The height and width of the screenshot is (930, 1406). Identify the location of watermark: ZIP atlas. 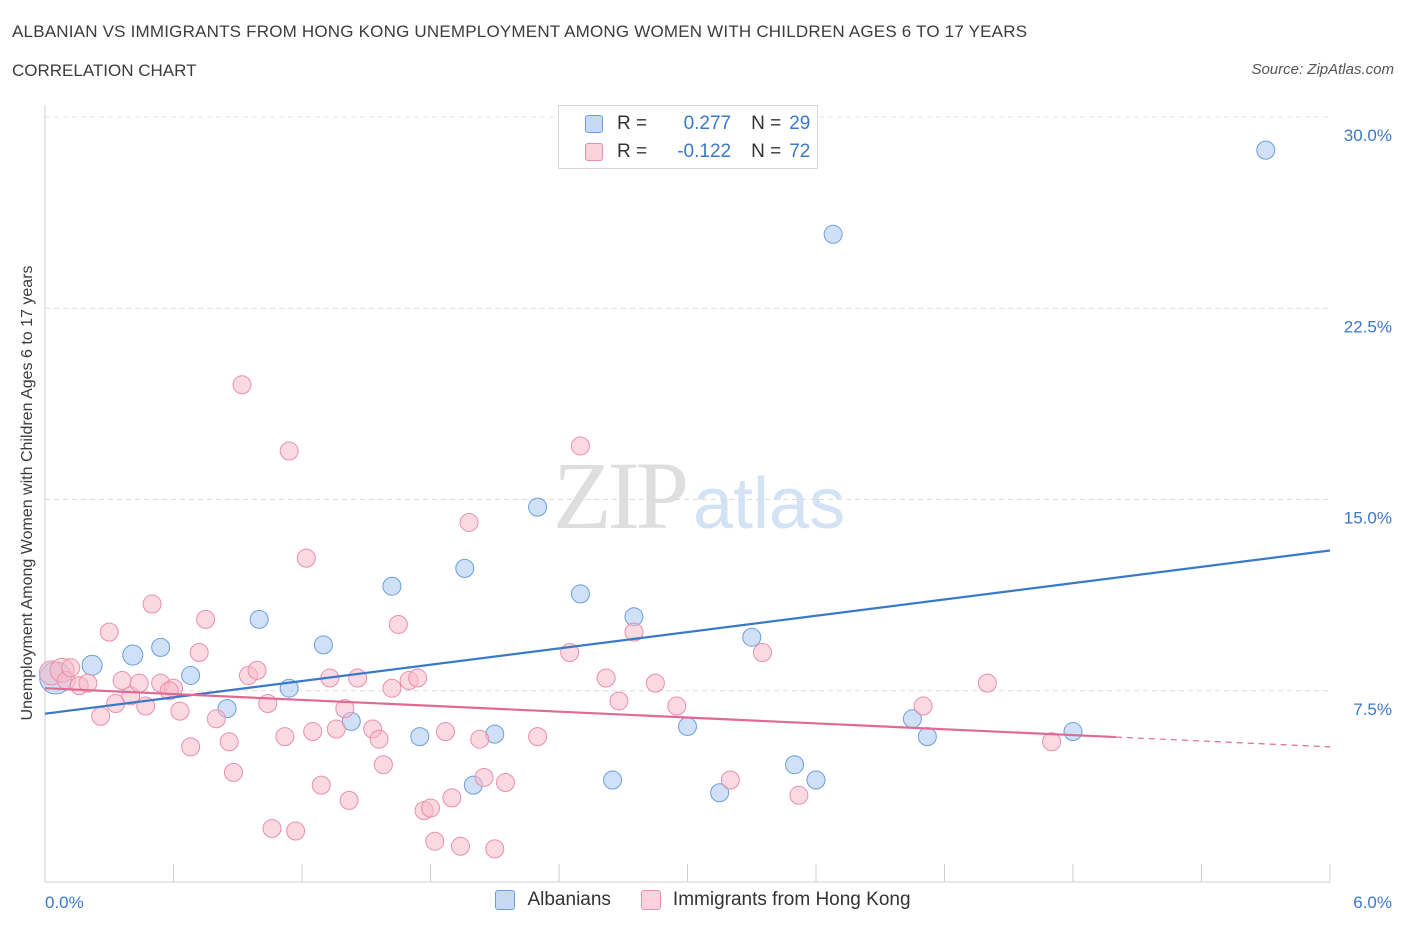
(699, 495).